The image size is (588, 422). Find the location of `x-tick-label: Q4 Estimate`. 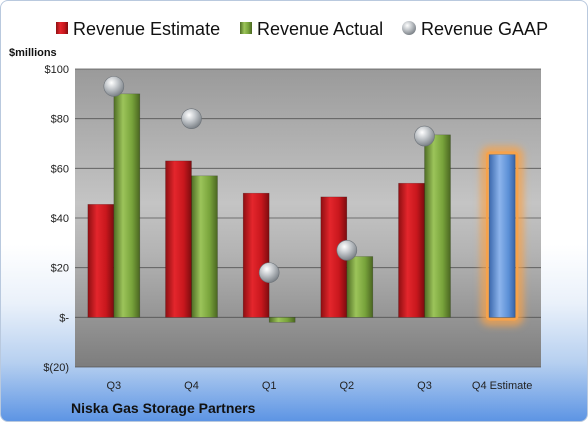

x-tick-label: Q4 Estimate is located at coordinates (502, 386).